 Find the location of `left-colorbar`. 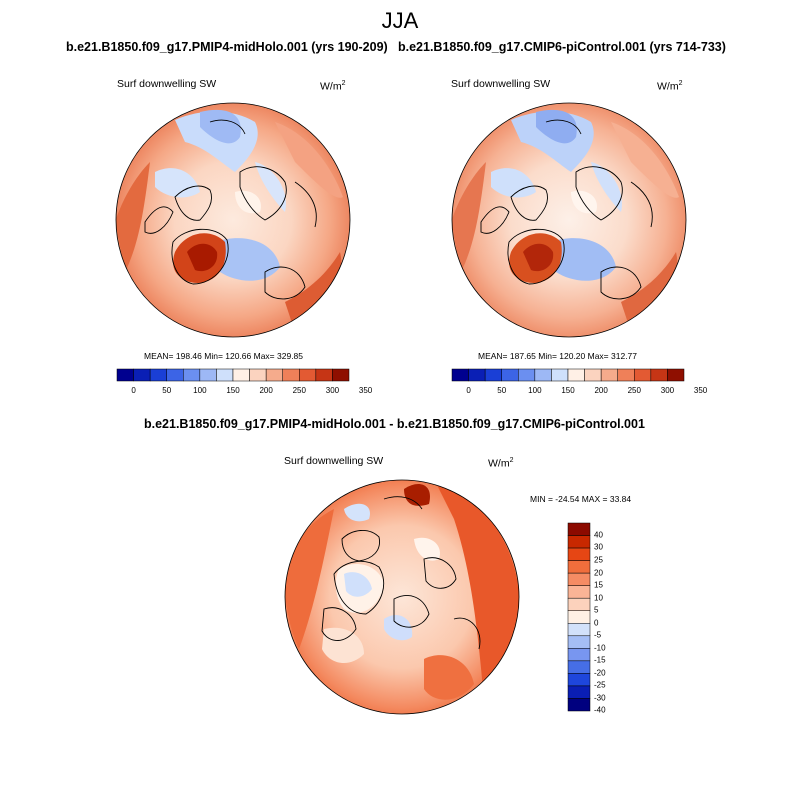

left-colorbar is located at coordinates (233, 375).